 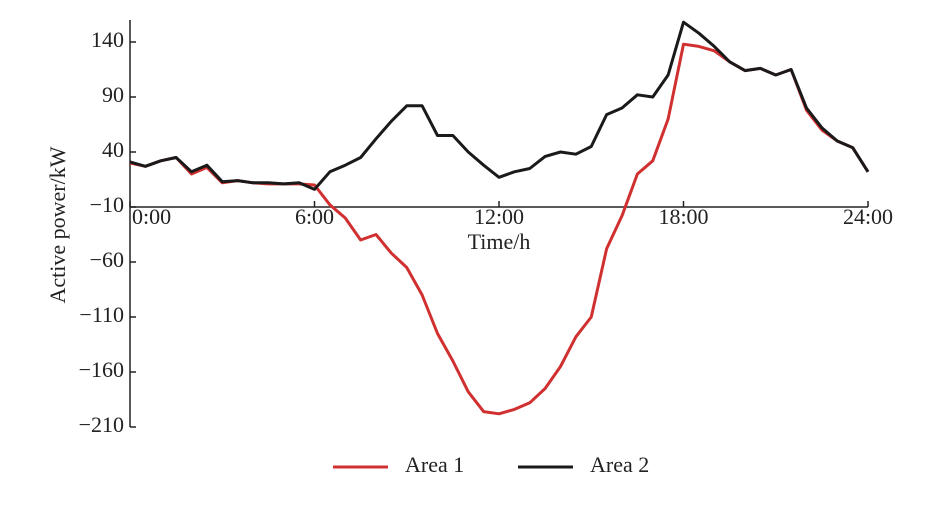 I want to click on x-tick-label: 18:00, so click(x=683, y=216).